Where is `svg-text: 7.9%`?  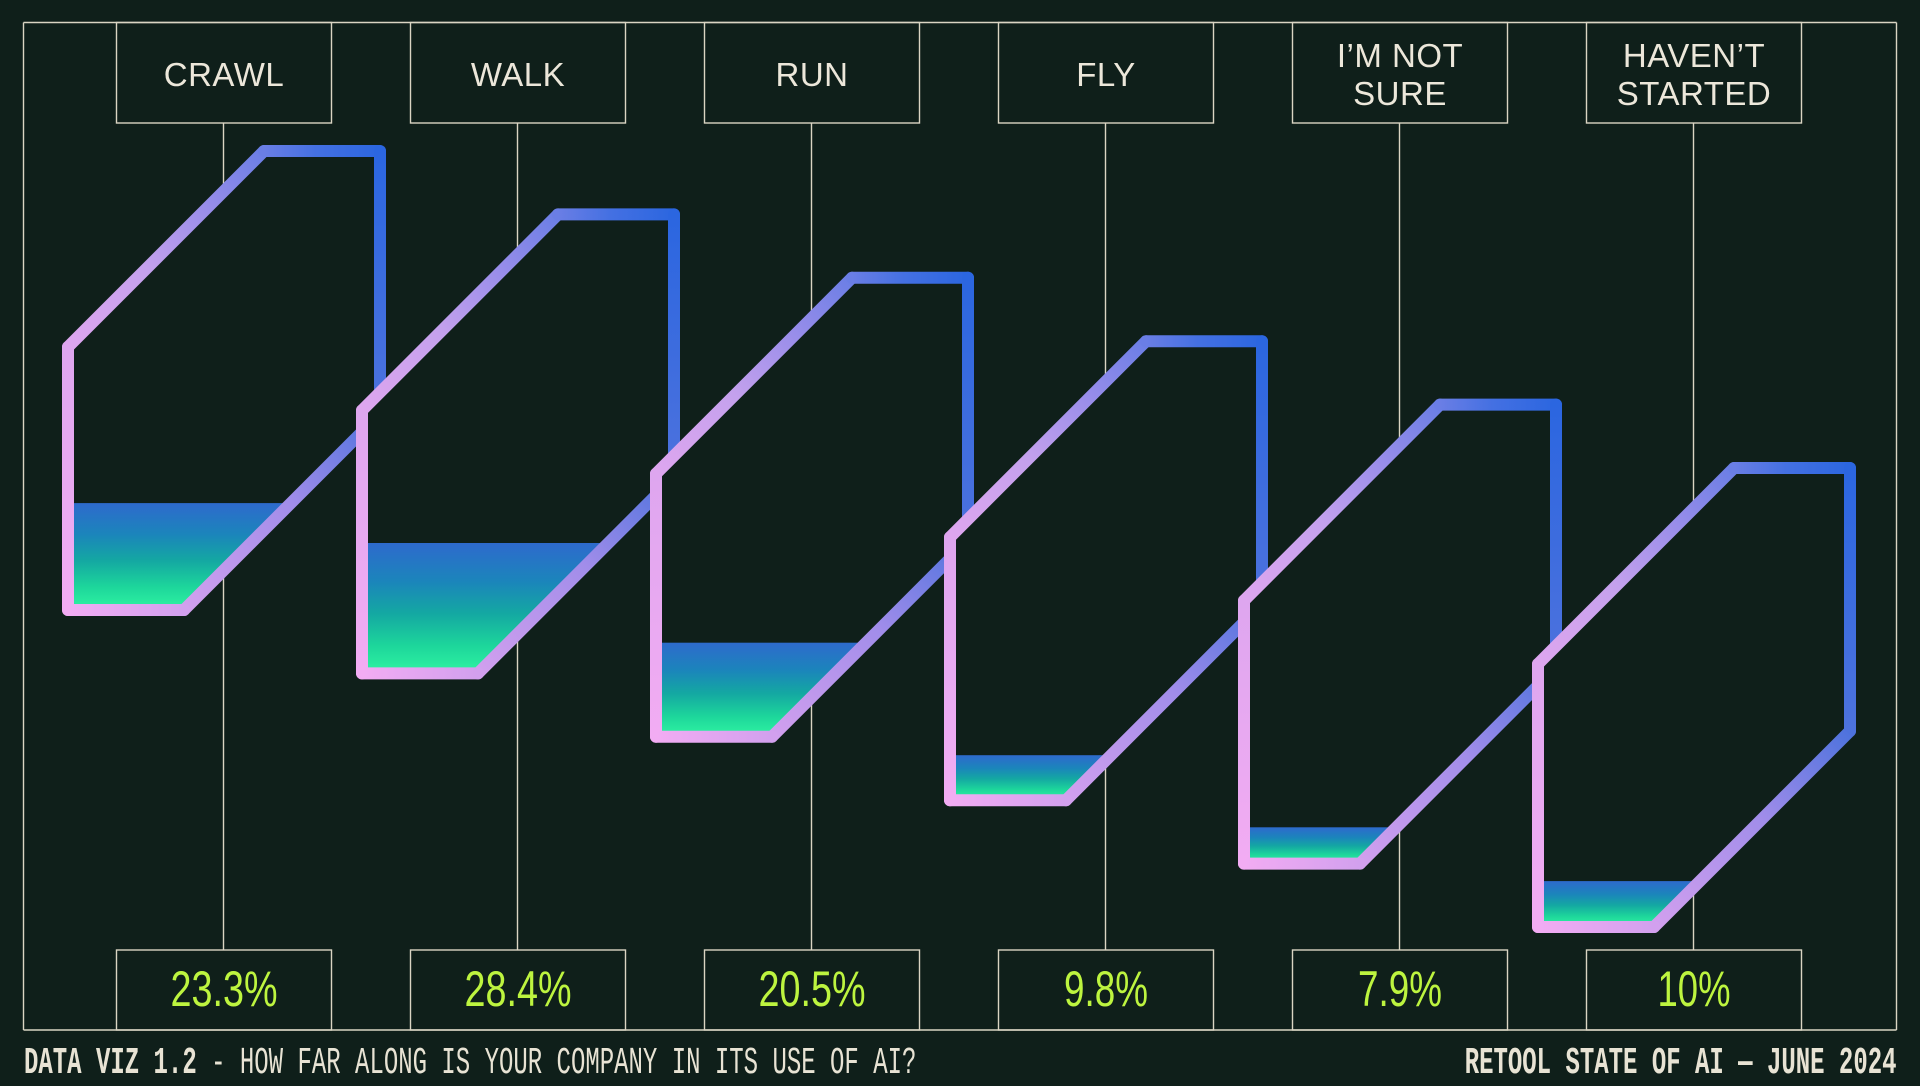
svg-text: 7.9% is located at coordinates (1400, 989).